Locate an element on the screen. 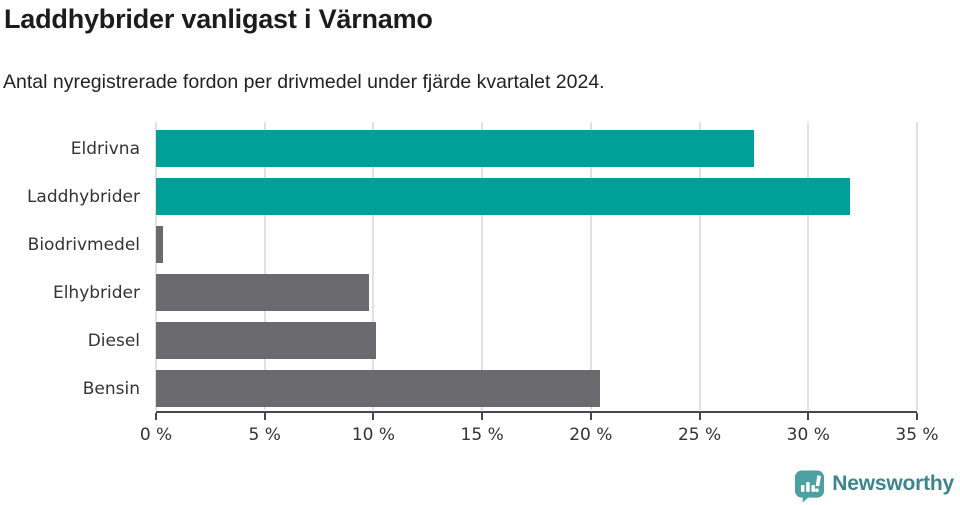 This screenshot has width=960, height=505. axis-tick-label: 15 % is located at coordinates (482, 435).